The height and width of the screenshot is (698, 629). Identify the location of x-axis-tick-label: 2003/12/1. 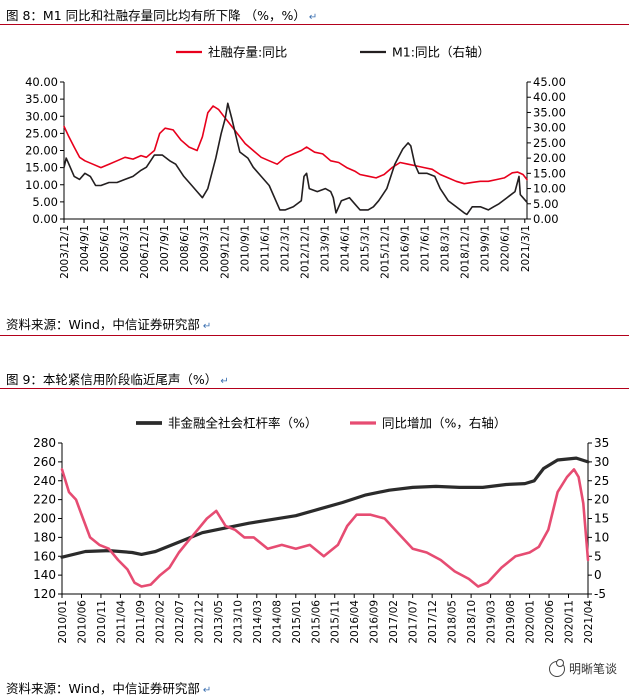
(65, 252).